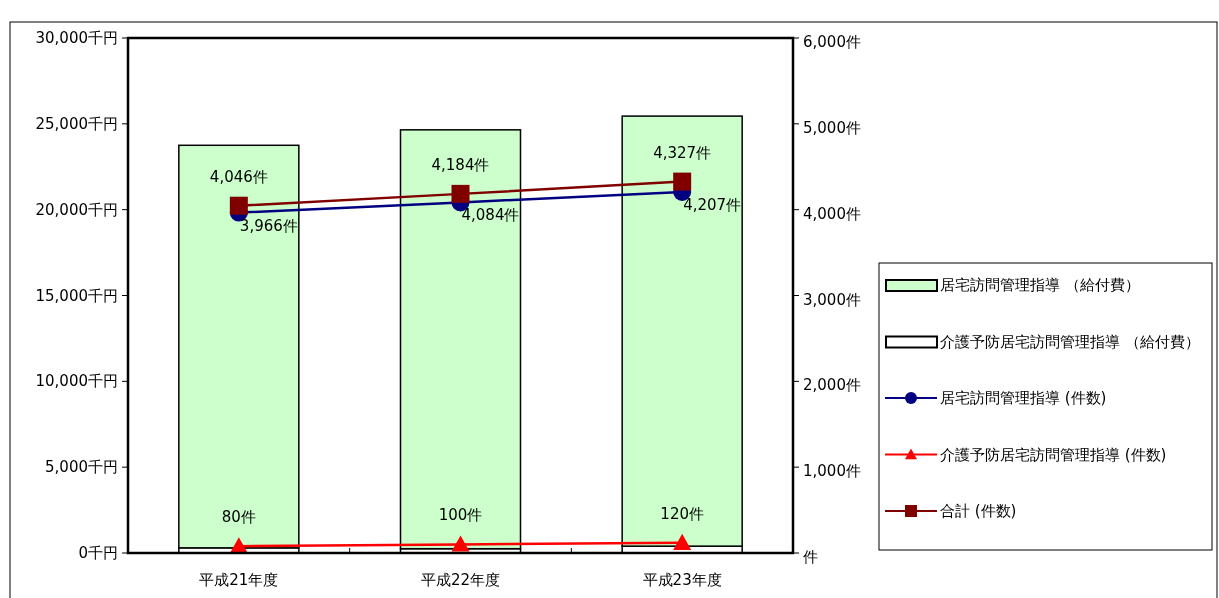 This screenshot has height=598, width=1219. What do you see at coordinates (682, 580) in the screenshot?
I see `x-tick-label: 平成23年度` at bounding box center [682, 580].